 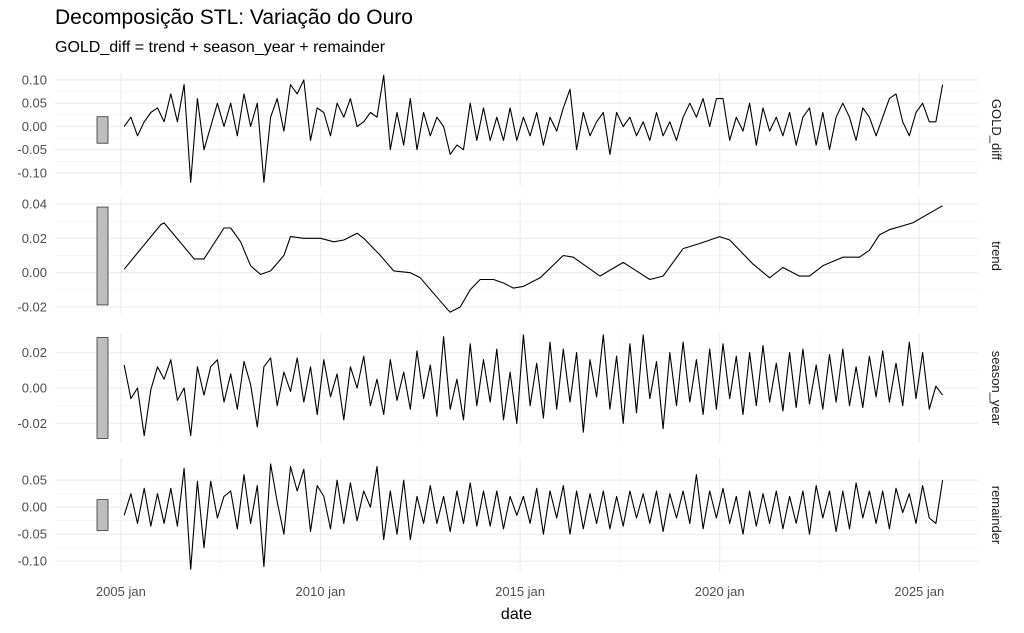 I want to click on y-tick-label: 0.10, so click(x=34, y=79).